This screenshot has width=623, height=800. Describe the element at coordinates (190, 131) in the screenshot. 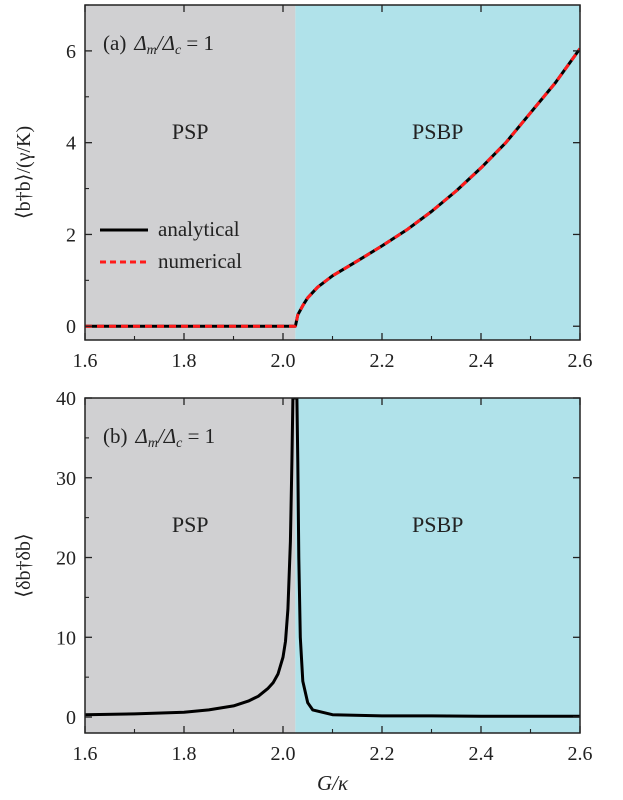

I see `panel-a-region-label-psp: PSP` at that location.